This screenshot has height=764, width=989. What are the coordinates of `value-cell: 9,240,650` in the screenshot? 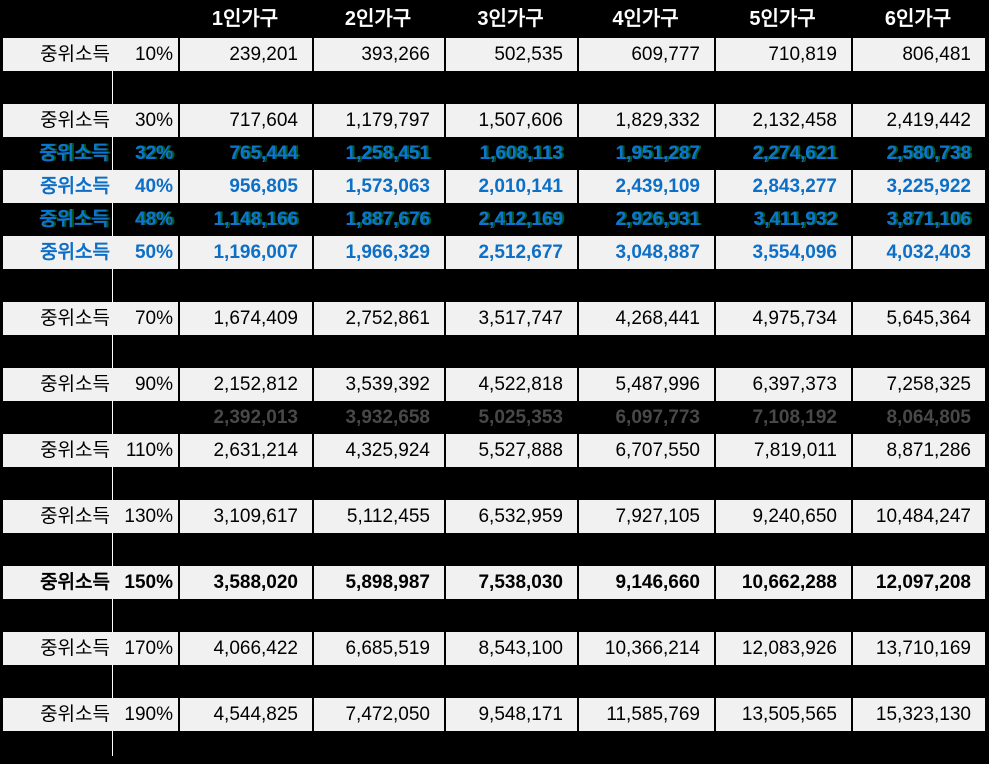 It's located at (782, 516).